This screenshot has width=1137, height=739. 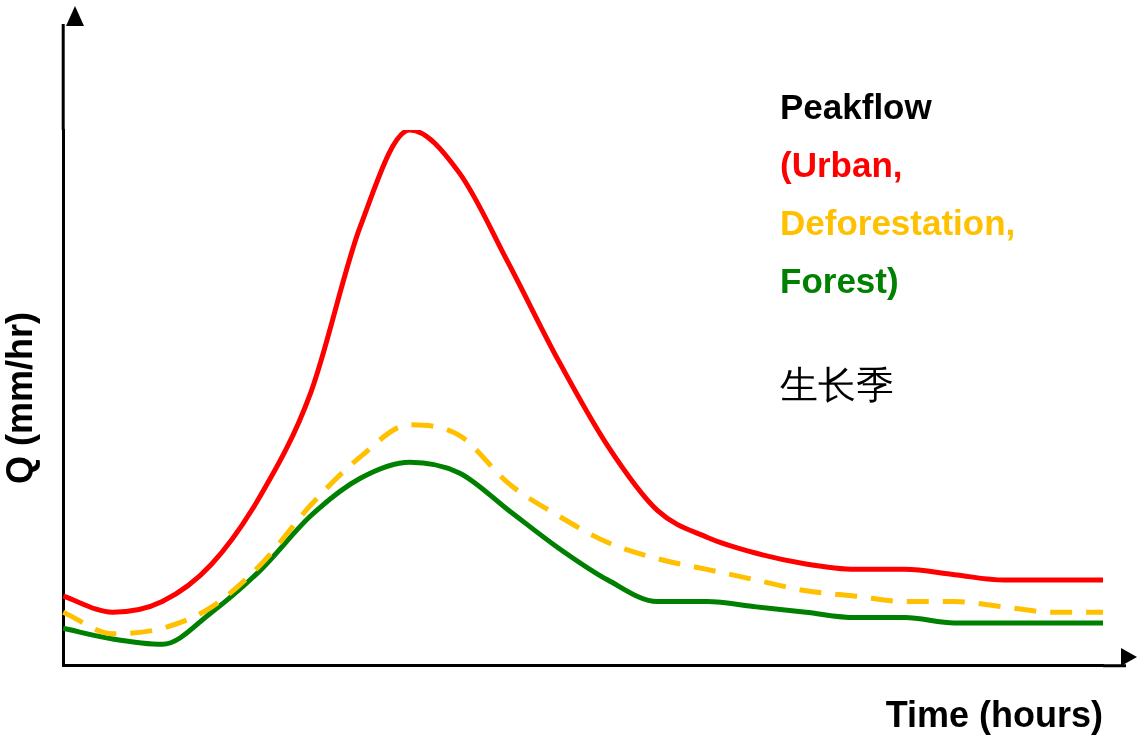 I want to click on annotation: 生长季, so click(x=837, y=385).